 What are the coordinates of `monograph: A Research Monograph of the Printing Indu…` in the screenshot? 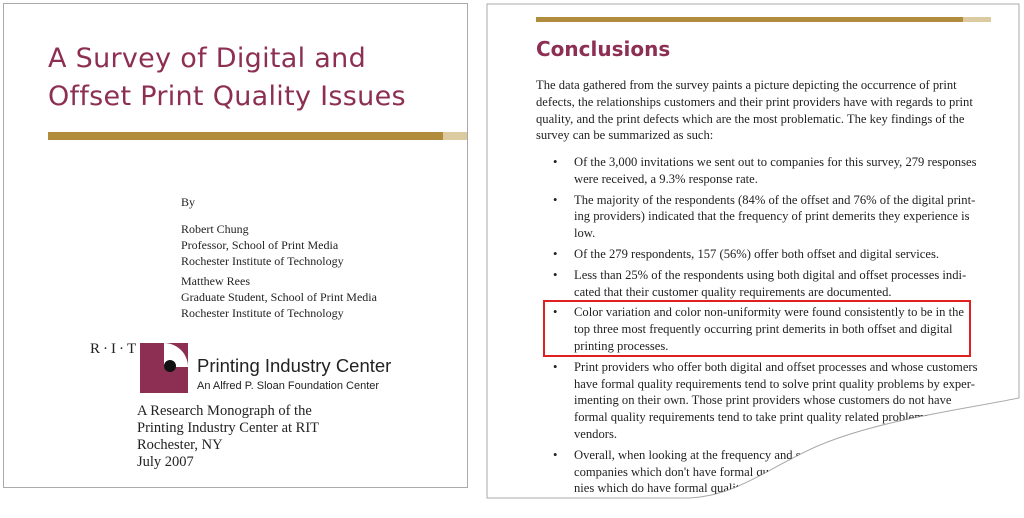 It's located at (228, 437).